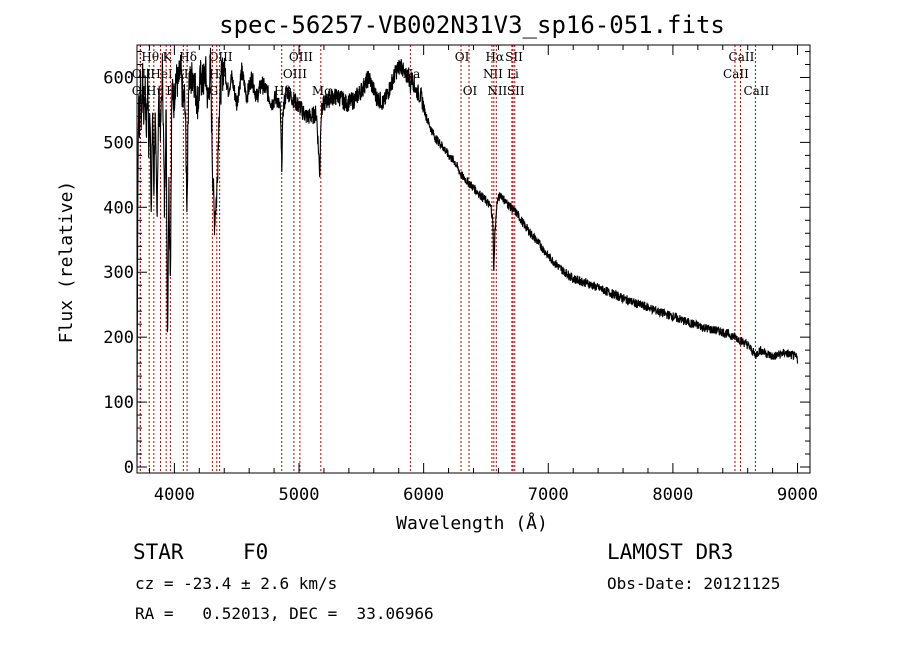 The height and width of the screenshot is (649, 900). What do you see at coordinates (129, 468) in the screenshot?
I see `y-tick-label: 0` at bounding box center [129, 468].